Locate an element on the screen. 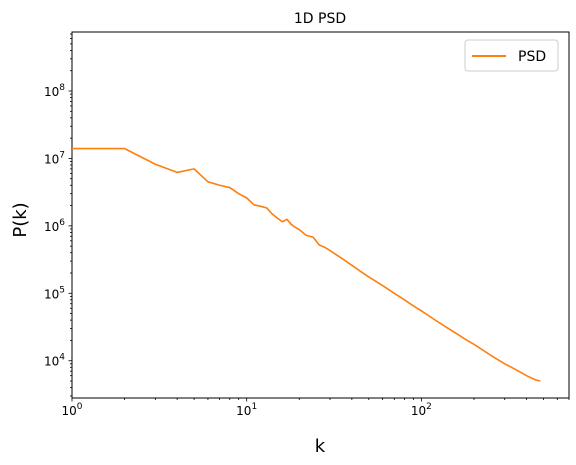 Image resolution: width=576 pixels, height=465 pixels. x-tick-label: 10¹ is located at coordinates (246, 410).